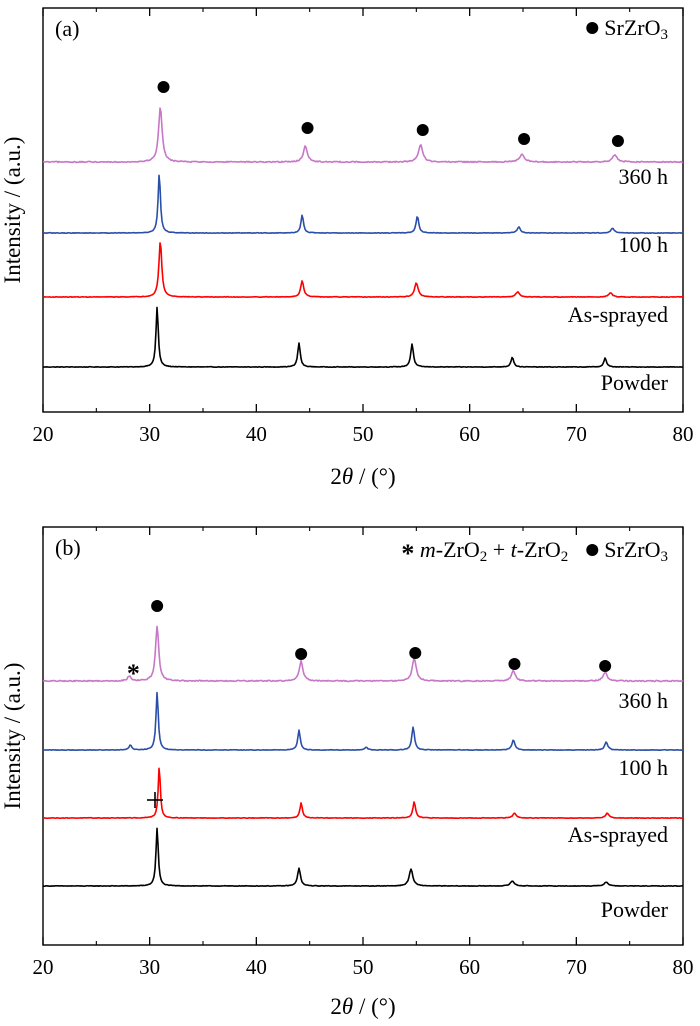  Describe the element at coordinates (494, 551) in the screenshot. I see `legend-label: m-ZrO2 + t-ZrO2` at that location.